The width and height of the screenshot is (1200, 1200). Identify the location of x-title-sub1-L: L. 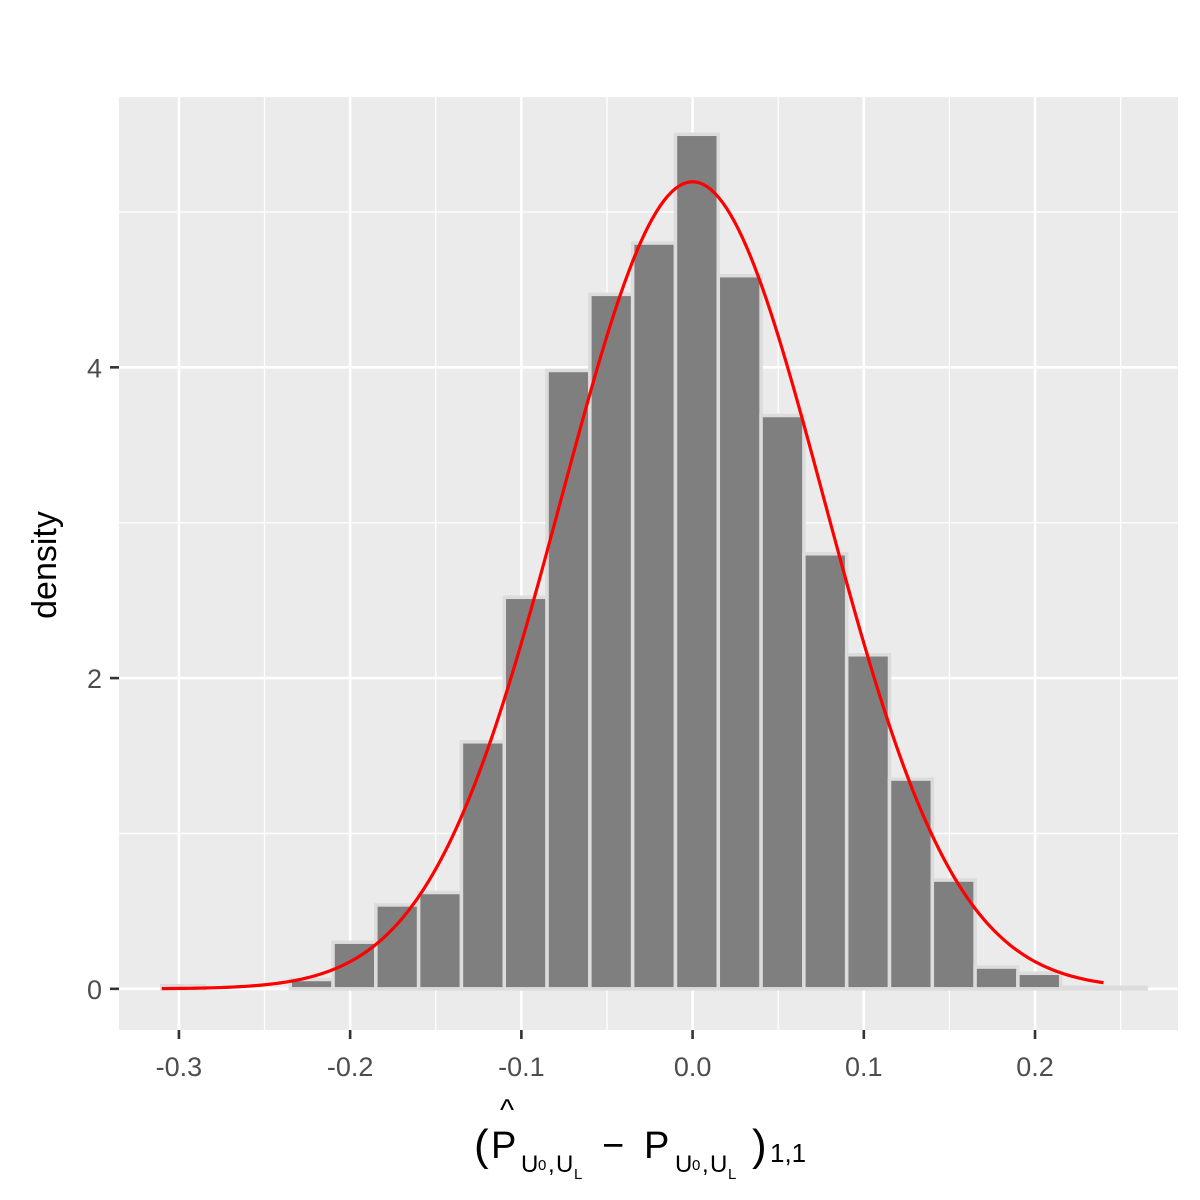
(578, 1174).